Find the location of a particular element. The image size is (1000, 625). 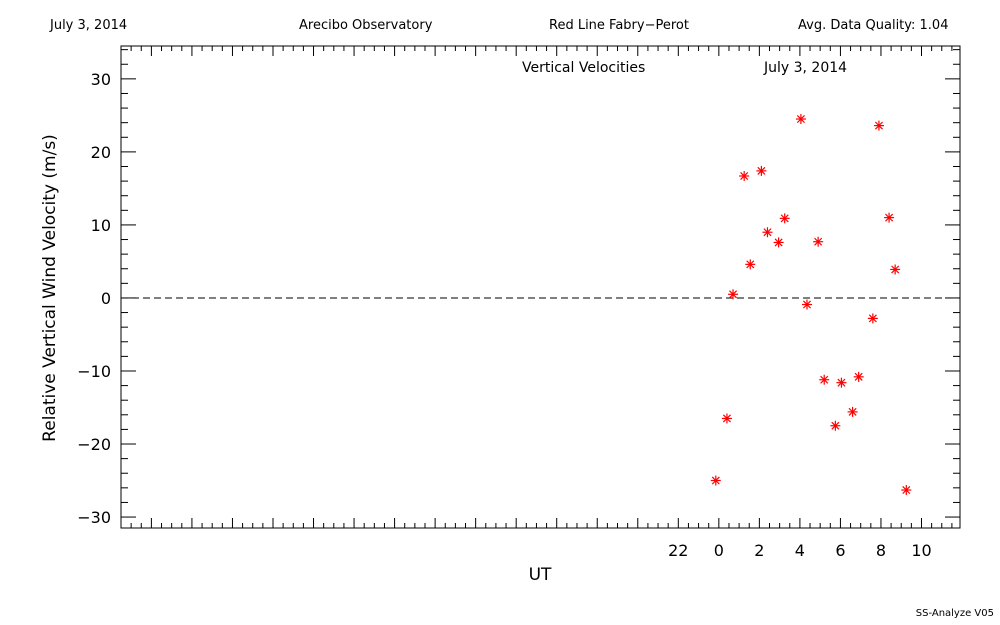

x-tick-label: 8 is located at coordinates (881, 550).